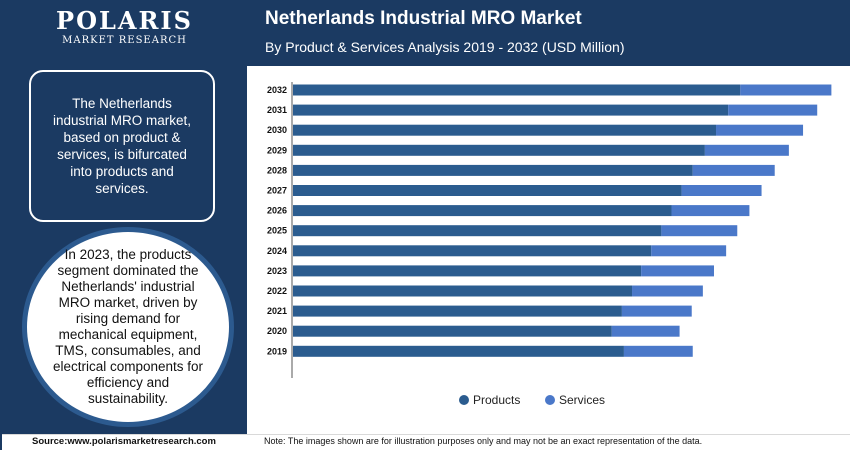  I want to click on bar-services-2026, so click(710, 211).